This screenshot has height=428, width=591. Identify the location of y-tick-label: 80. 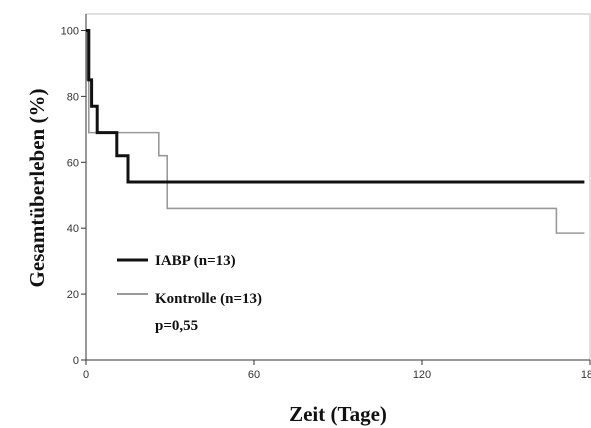
(73, 97).